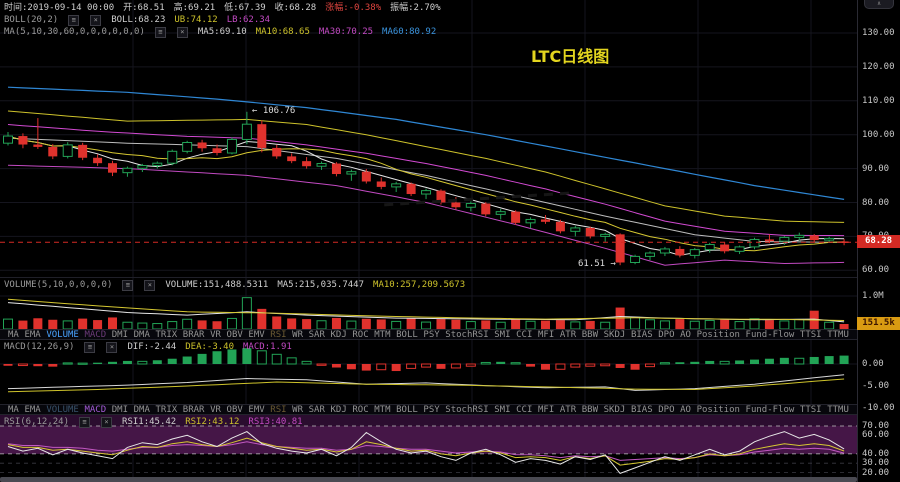 This screenshot has height=482, width=900. What do you see at coordinates (74, 20) in the screenshot?
I see `boll-settings-icon: ≡` at bounding box center [74, 20].